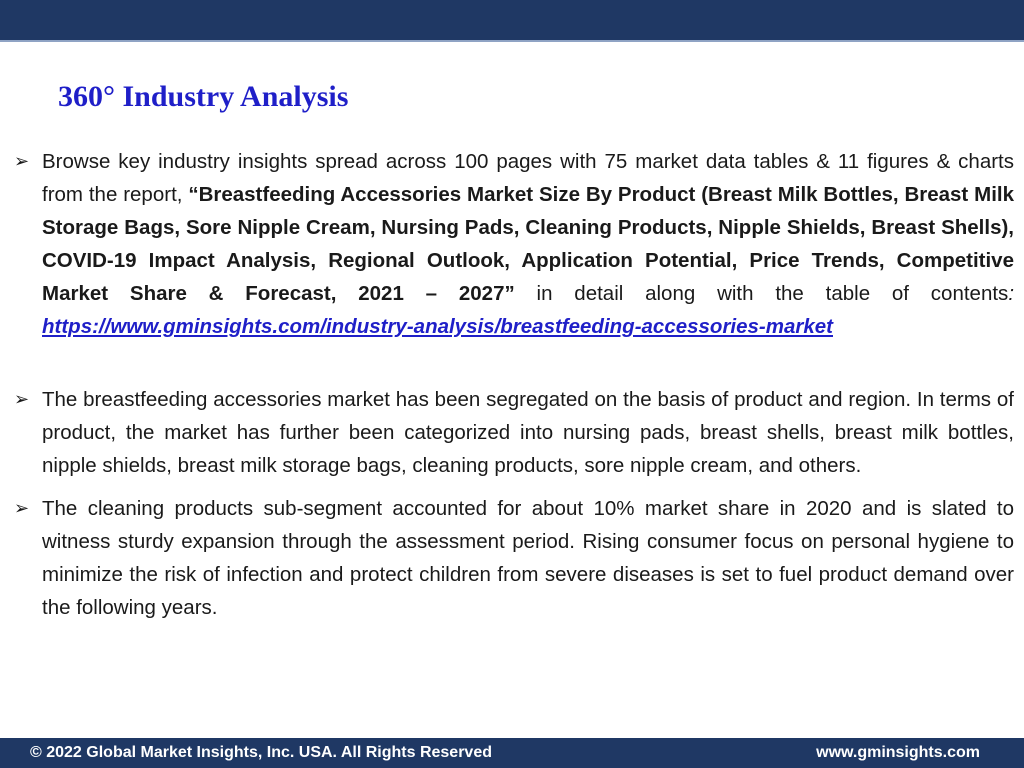 Image resolution: width=1024 pixels, height=768 pixels. What do you see at coordinates (898, 752) in the screenshot?
I see `website-link: www.gminsights.com` at bounding box center [898, 752].